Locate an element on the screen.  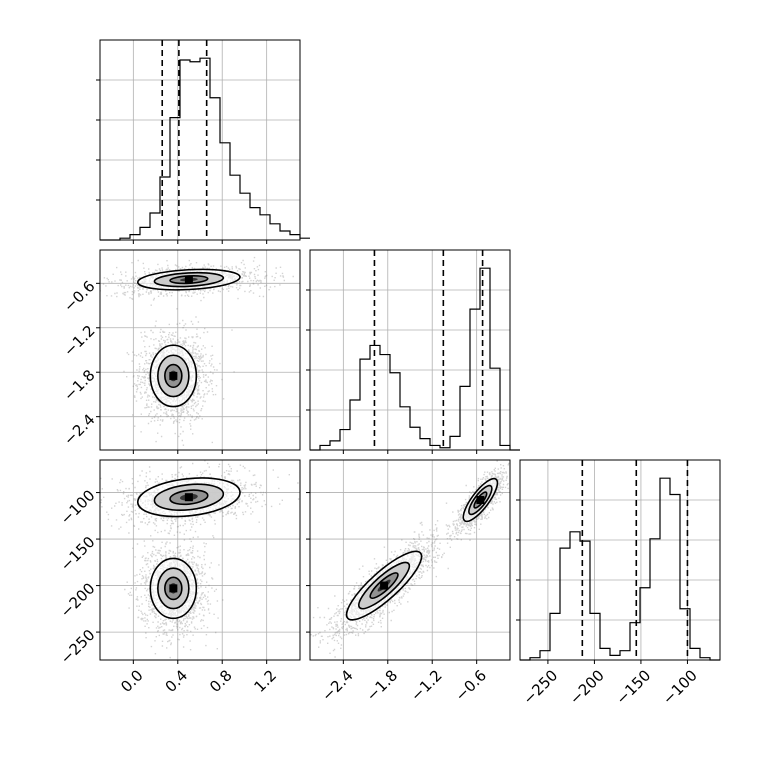
y-tick-label: −0.6 is located at coordinates (79, 296).